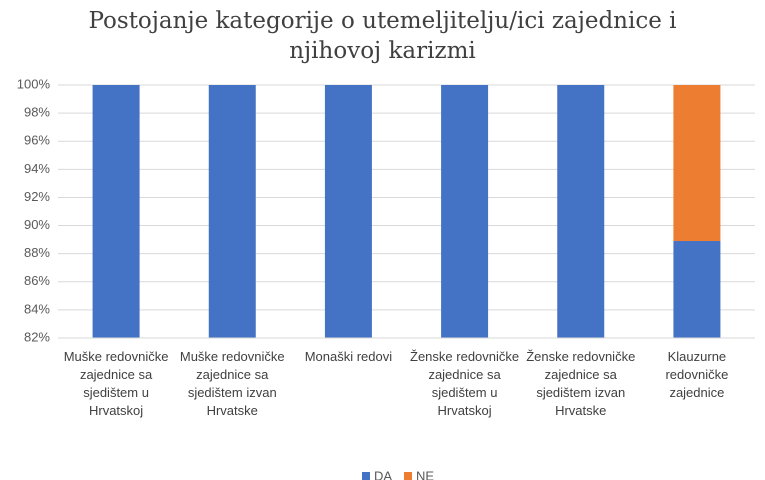 The width and height of the screenshot is (765, 480). I want to click on y-tick-label: 98%, so click(37, 112).